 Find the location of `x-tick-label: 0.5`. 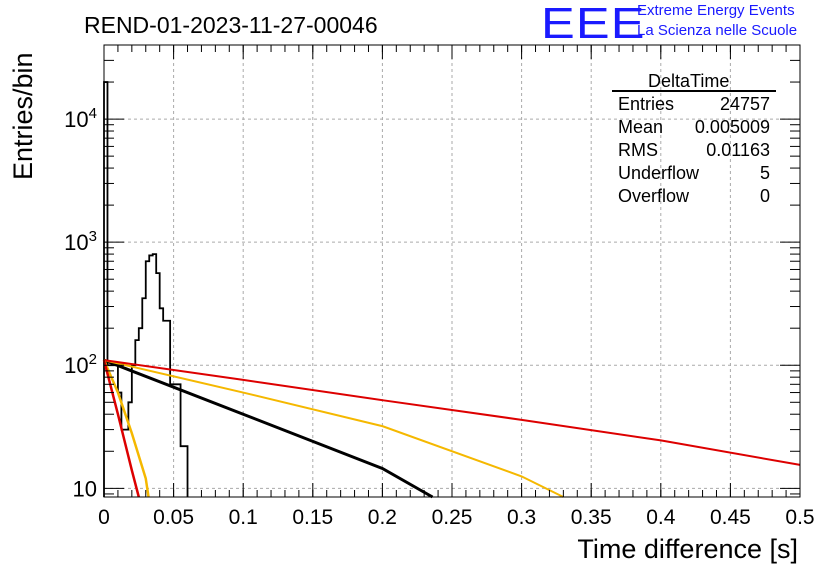

x-tick-label: 0.5 is located at coordinates (799, 517).